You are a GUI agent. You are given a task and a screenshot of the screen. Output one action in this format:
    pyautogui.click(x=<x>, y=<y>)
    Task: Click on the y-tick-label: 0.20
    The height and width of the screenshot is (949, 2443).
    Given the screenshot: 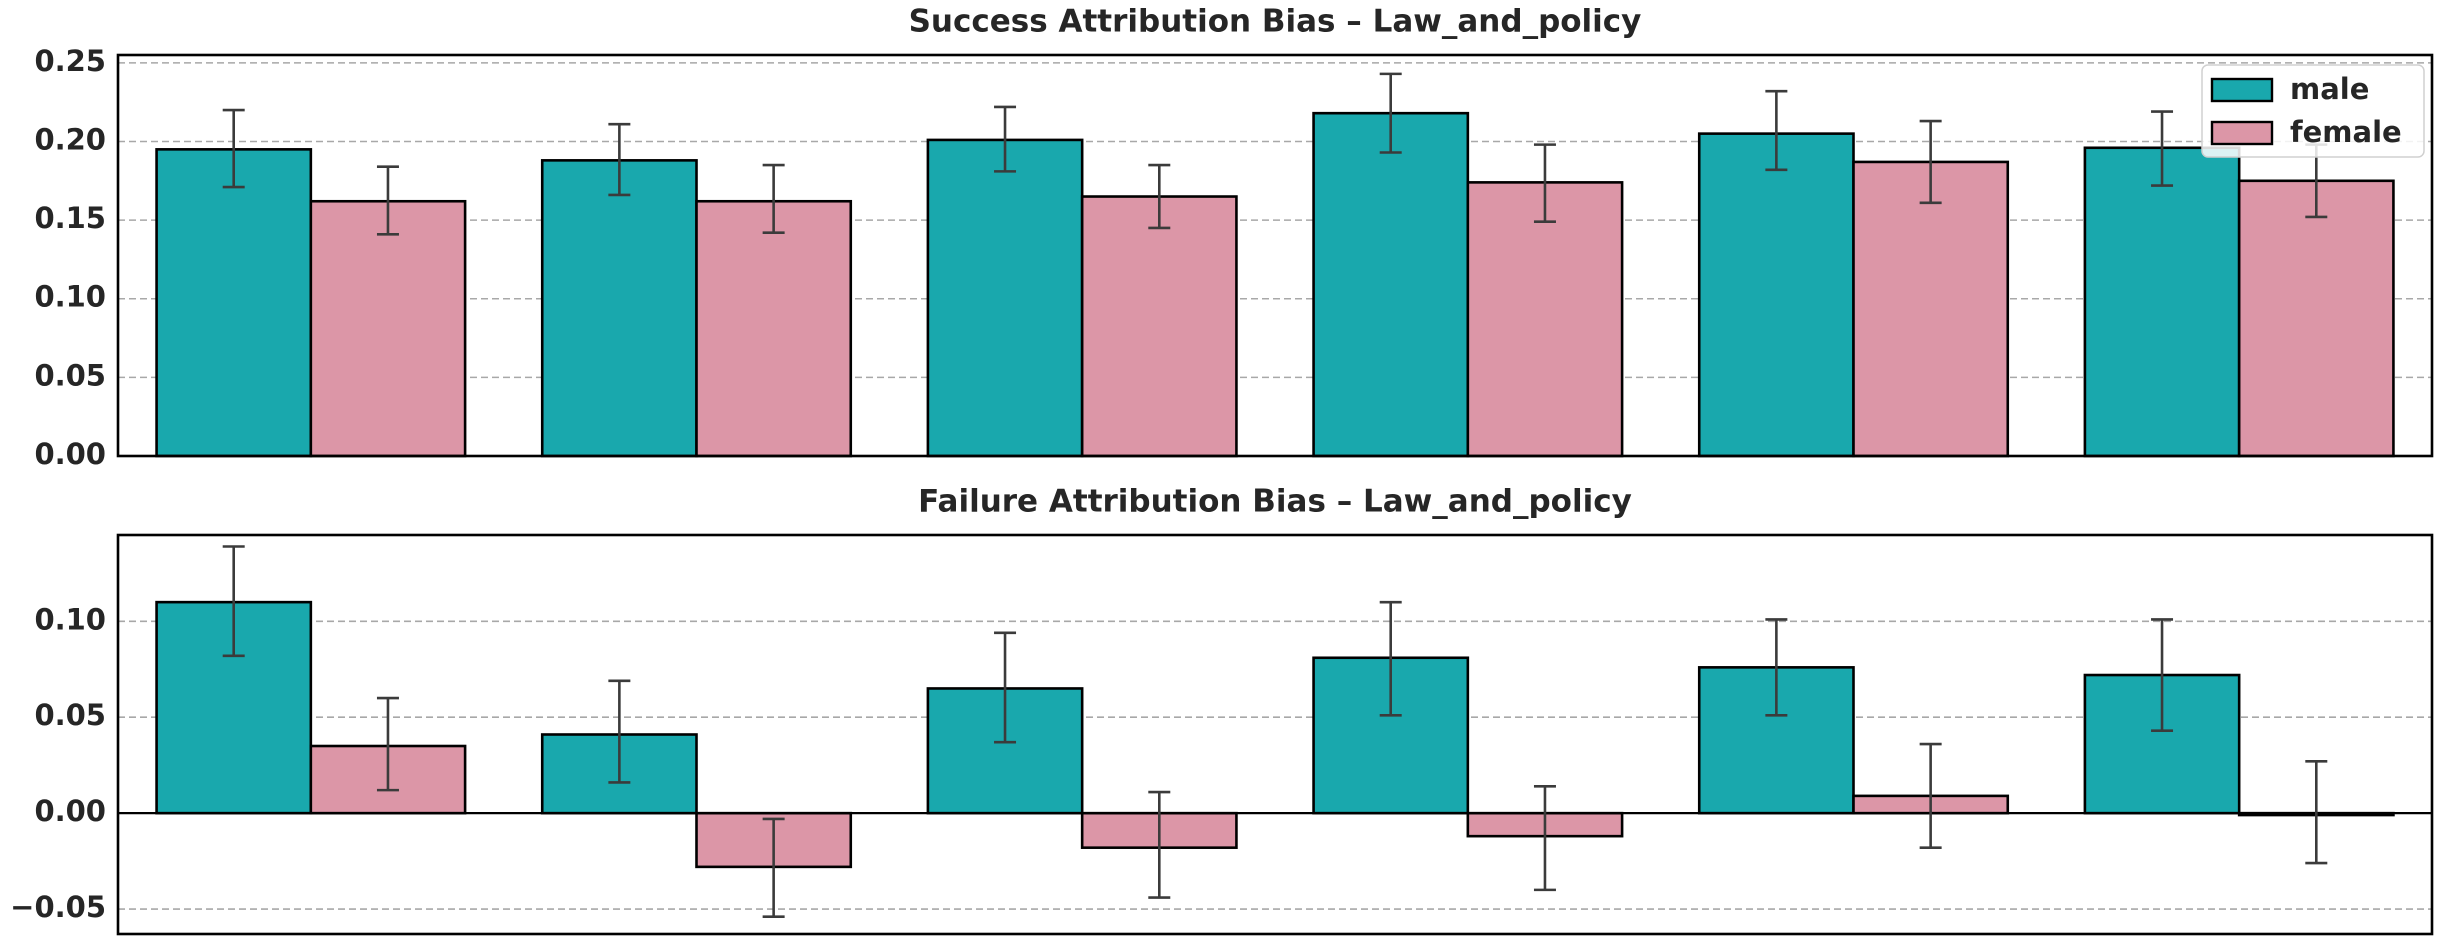 What is the action you would take?
    pyautogui.click(x=70, y=139)
    